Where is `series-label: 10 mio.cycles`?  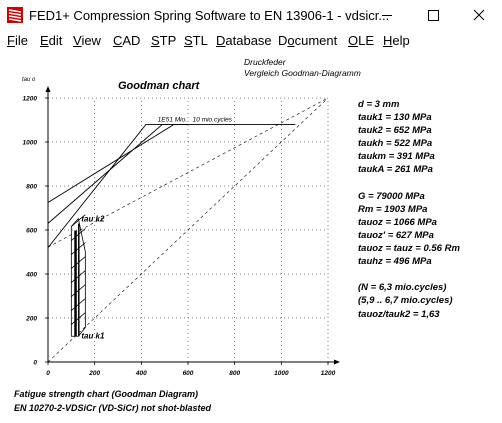 series-label: 10 mio.cycles is located at coordinates (213, 119).